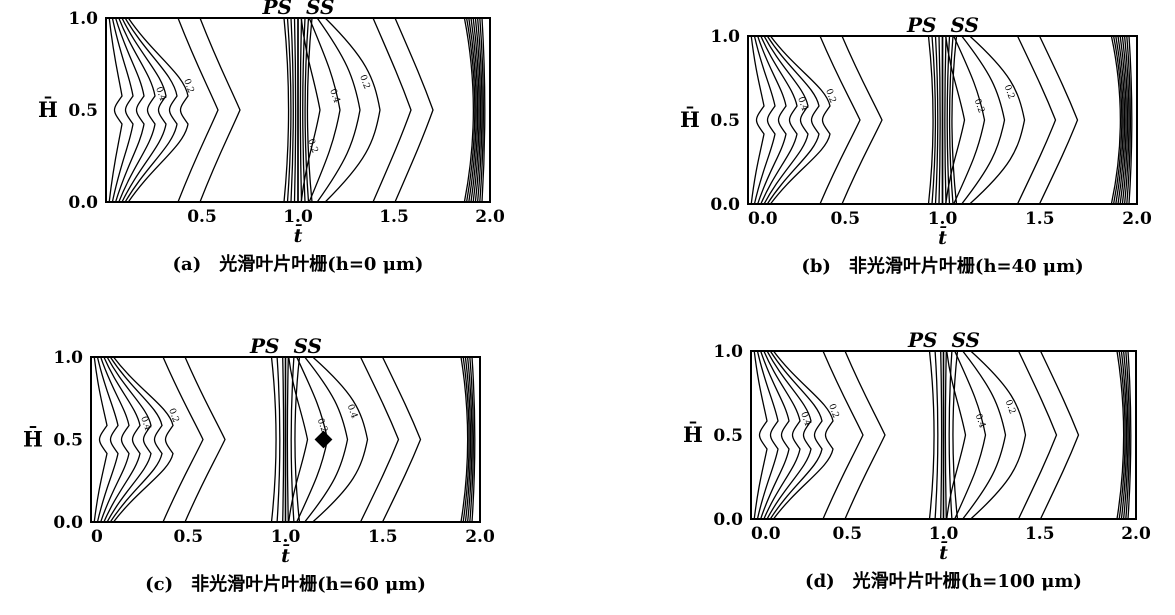 This screenshot has width=1175, height=615. What do you see at coordinates (285, 584) in the screenshot?
I see `panel-caption: (c) 非光滑叶片叶栅(h=60 μm)` at bounding box center [285, 584].